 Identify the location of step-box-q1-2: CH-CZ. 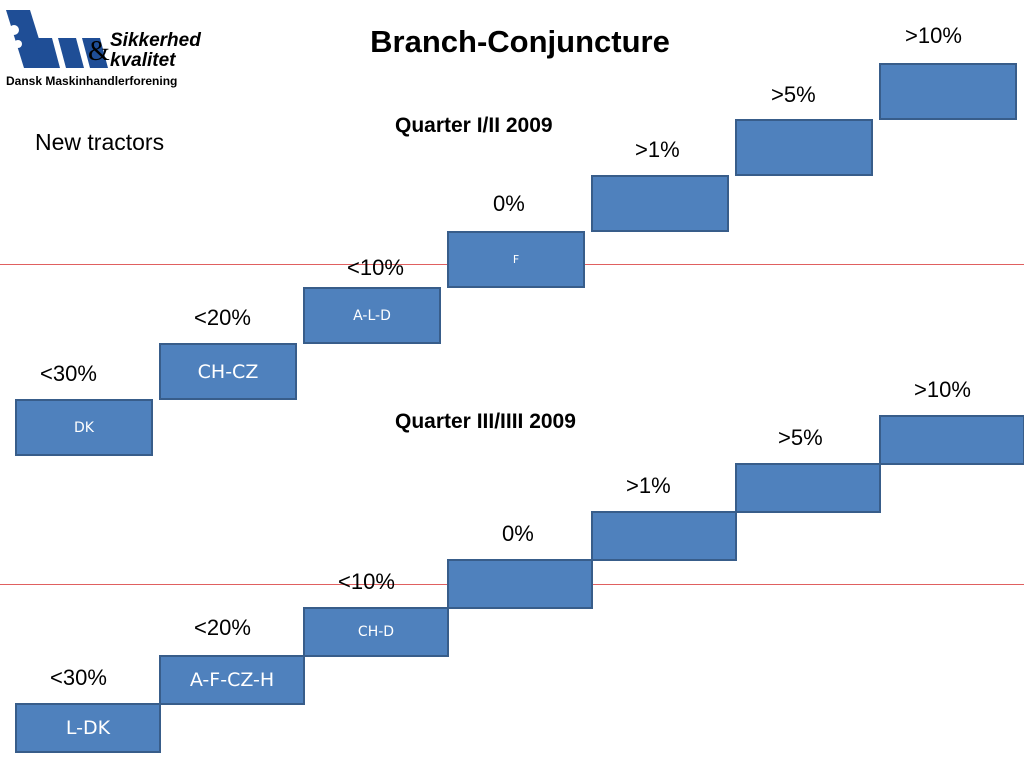
(228, 371).